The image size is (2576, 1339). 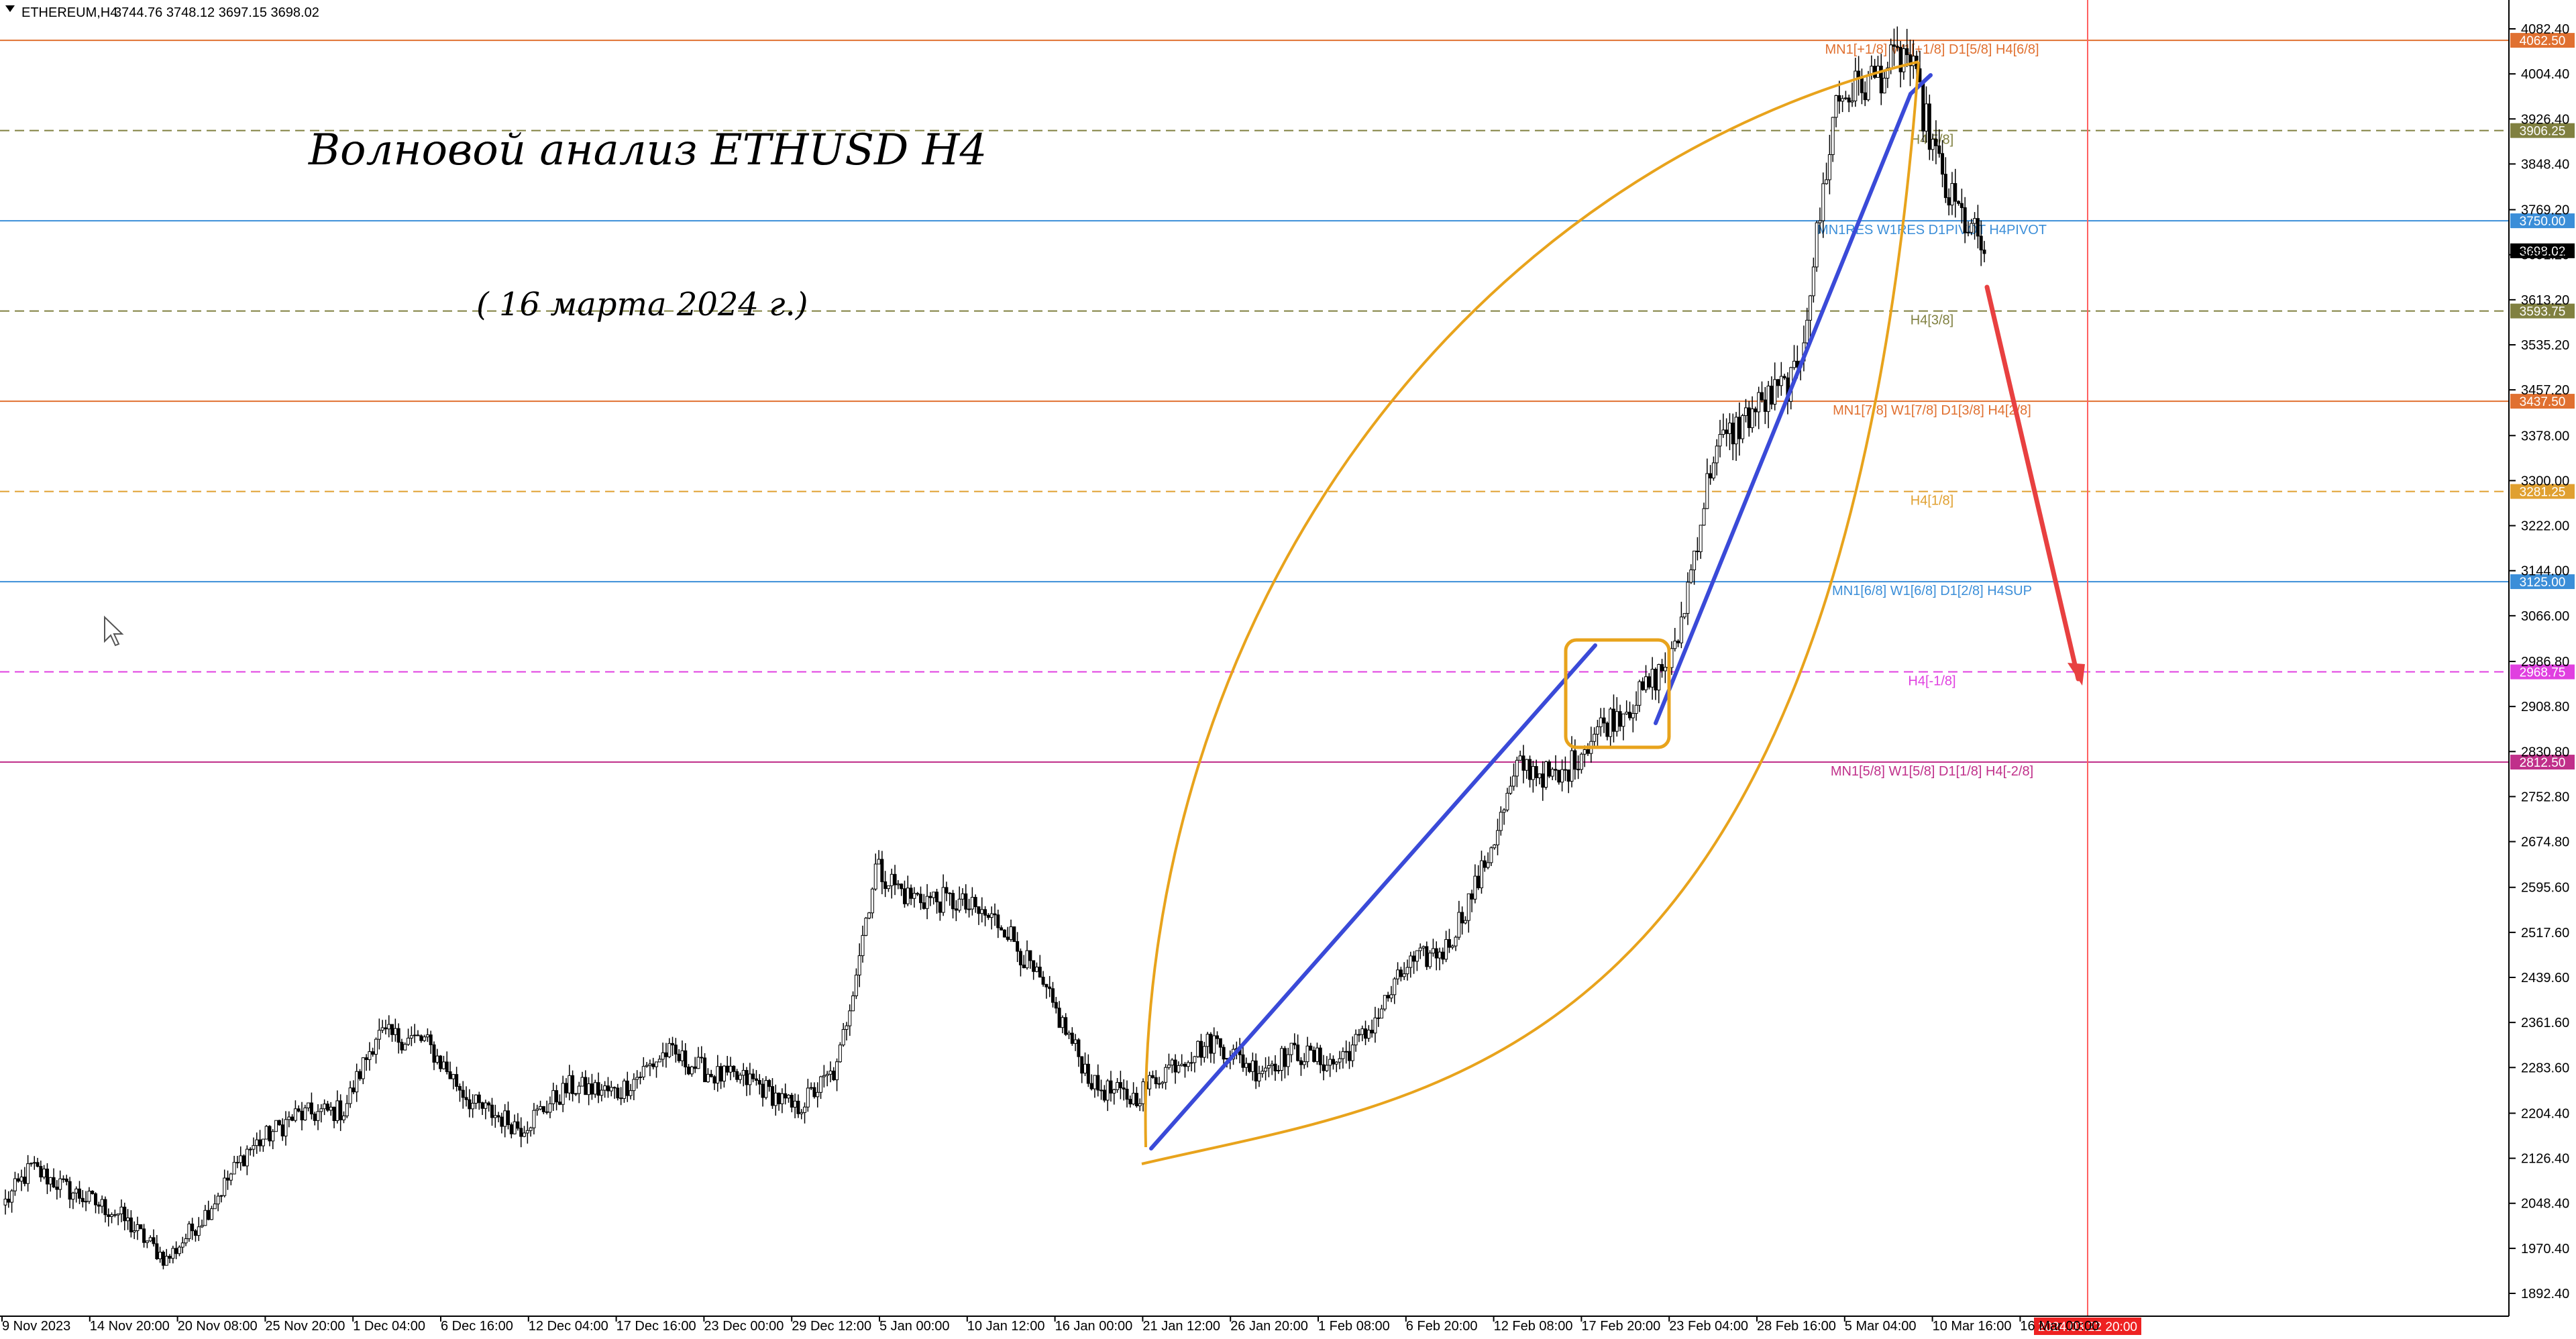 I want to click on level-price-badge, so click(x=2542, y=221).